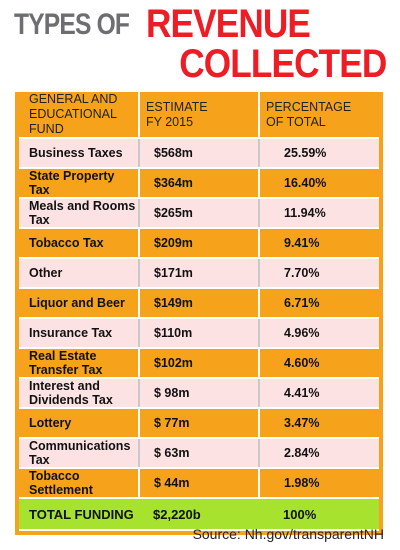 This screenshot has height=550, width=400. I want to click on title-part: COLLECTED, so click(282, 64).